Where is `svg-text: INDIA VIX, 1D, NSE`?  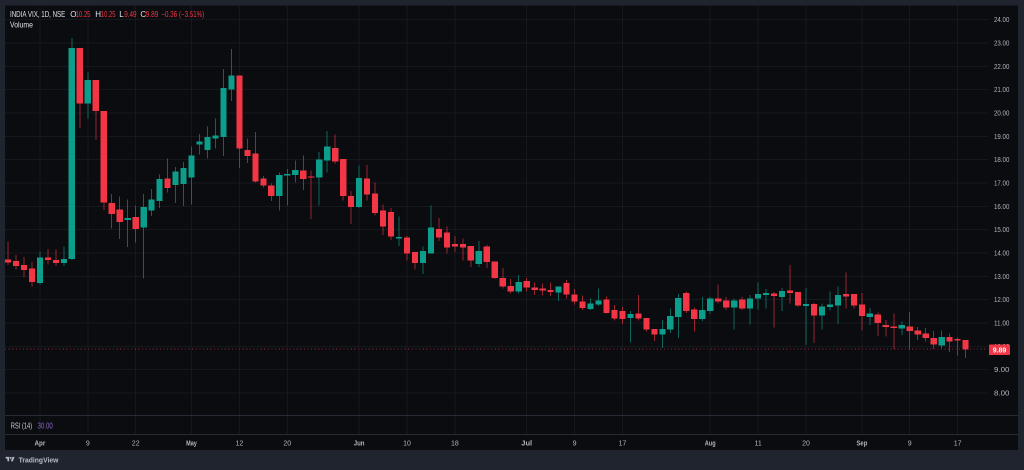 svg-text: INDIA VIX, 1D, NSE is located at coordinates (37, 14).